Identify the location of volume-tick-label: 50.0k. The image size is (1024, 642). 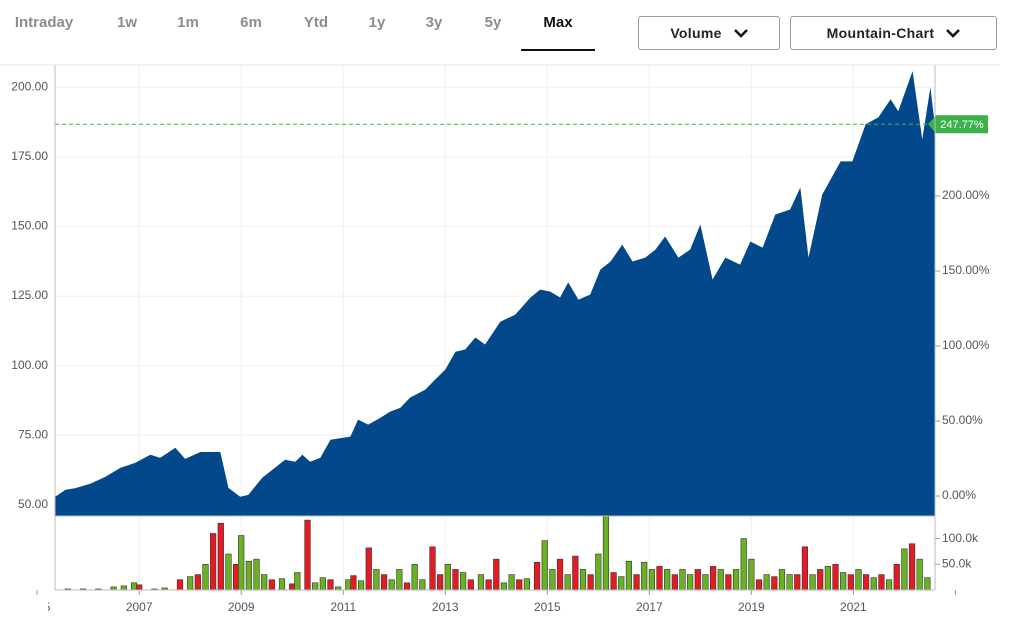
(957, 563).